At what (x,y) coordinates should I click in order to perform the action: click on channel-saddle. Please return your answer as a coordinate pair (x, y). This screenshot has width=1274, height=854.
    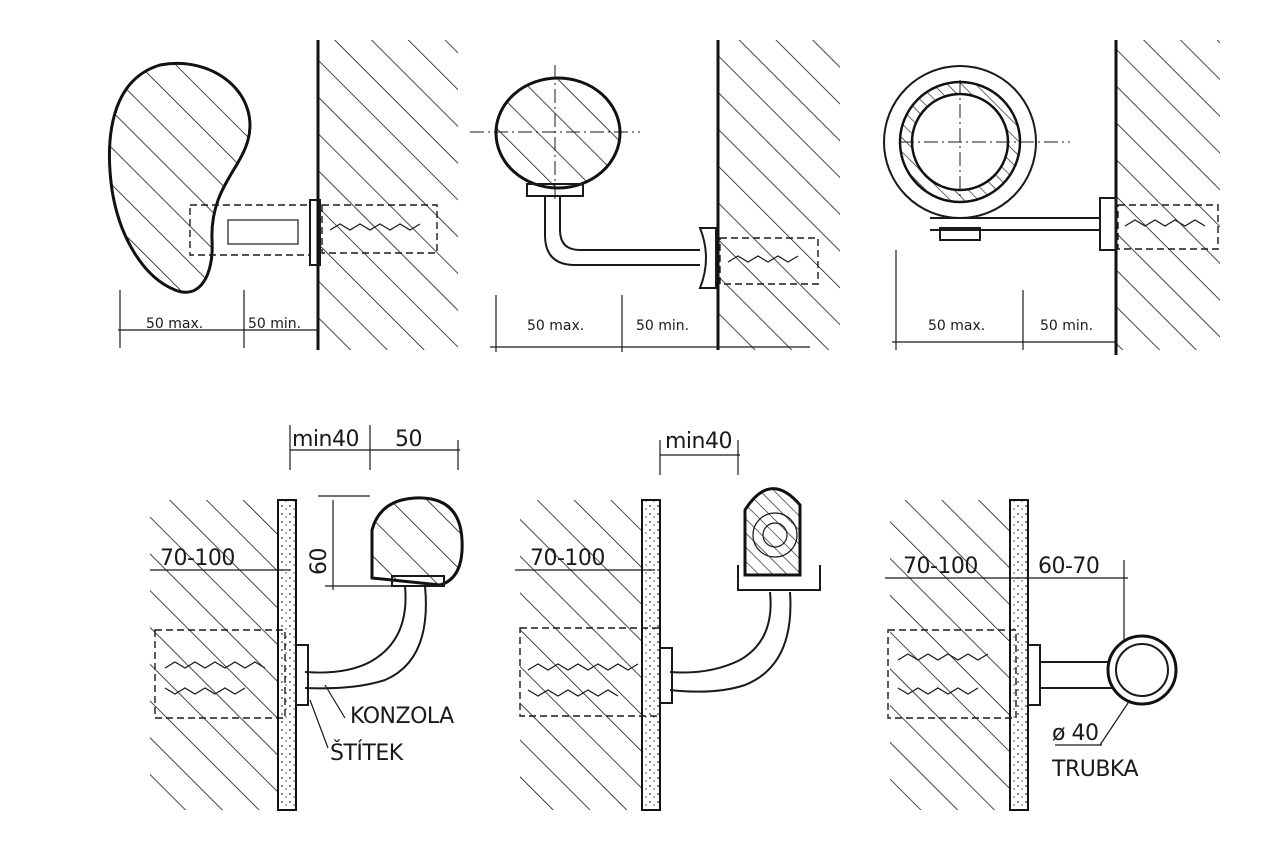
    Looking at the image, I should click on (779, 578).